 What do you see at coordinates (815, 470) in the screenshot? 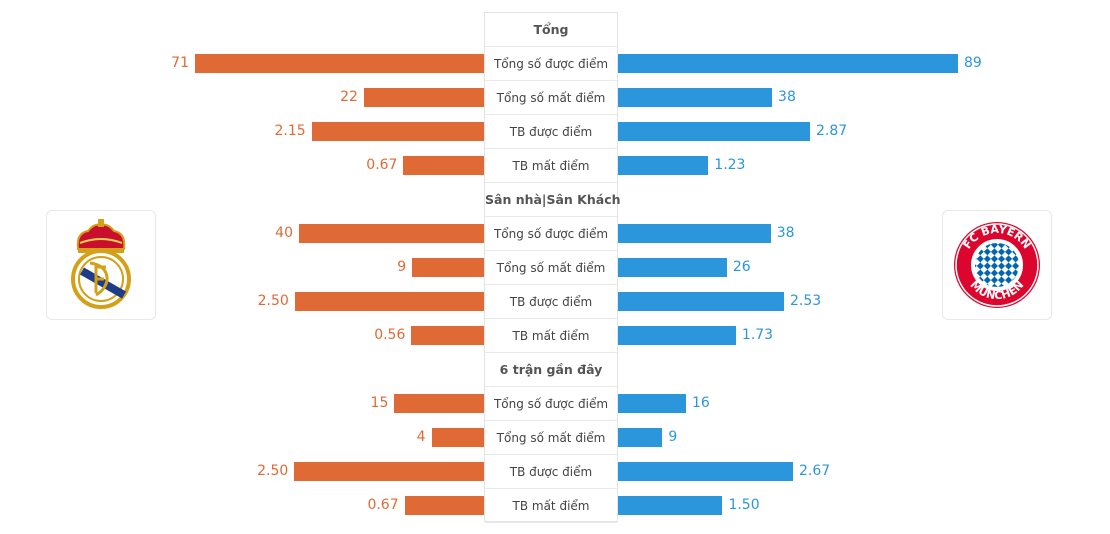
I see `away-value: 2.67` at bounding box center [815, 470].